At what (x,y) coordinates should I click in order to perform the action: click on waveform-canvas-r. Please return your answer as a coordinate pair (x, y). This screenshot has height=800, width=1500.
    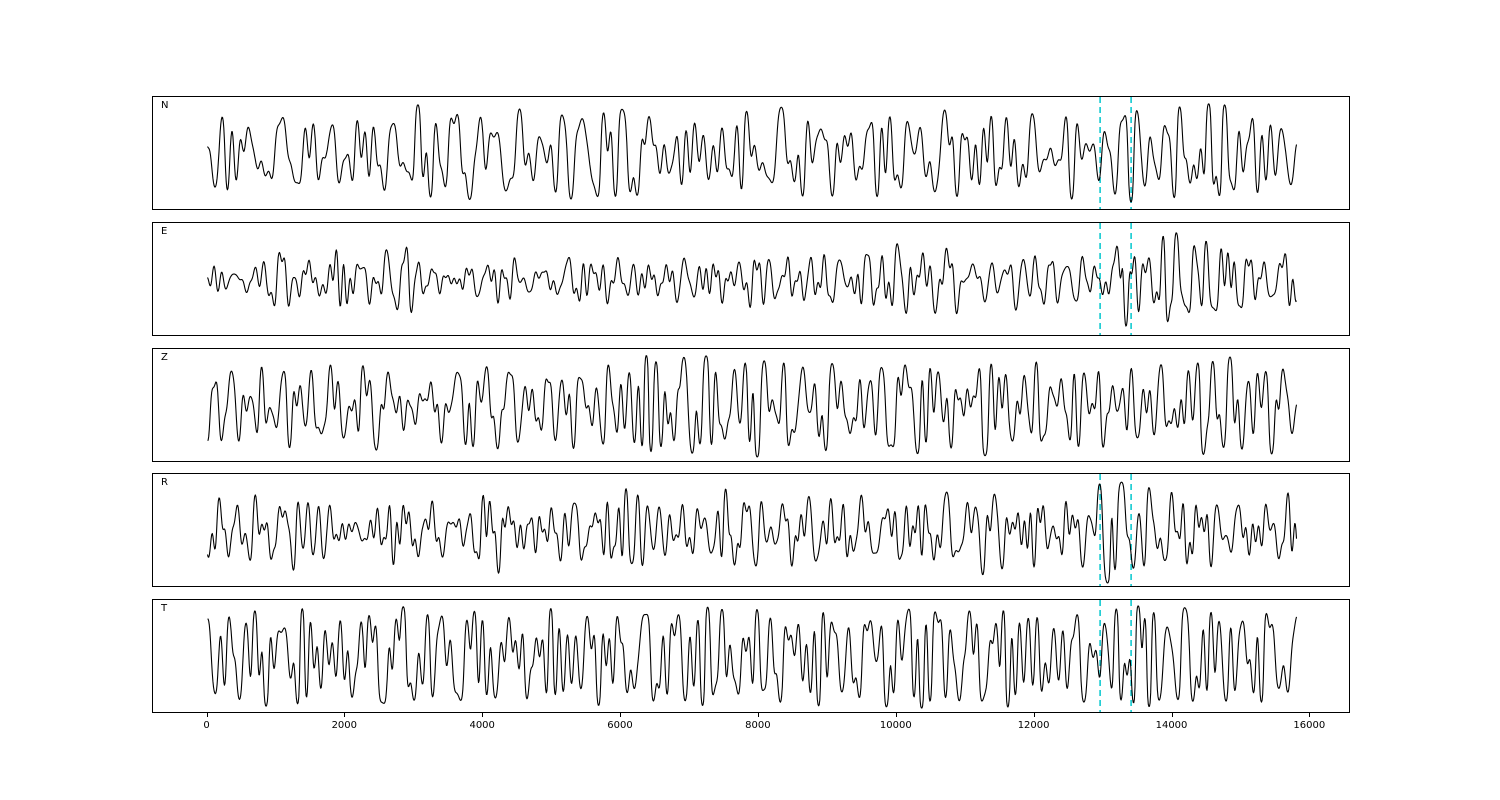
    Looking at the image, I should click on (752, 530).